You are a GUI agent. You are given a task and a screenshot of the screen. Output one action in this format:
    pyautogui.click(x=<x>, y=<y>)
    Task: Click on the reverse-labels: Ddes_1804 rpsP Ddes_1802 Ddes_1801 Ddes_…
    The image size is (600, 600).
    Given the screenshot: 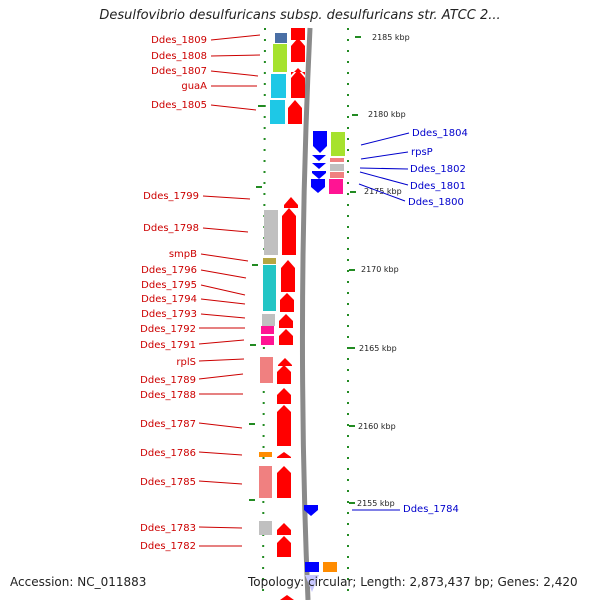 What is the action you would take?
    pyautogui.click(x=435, y=321)
    